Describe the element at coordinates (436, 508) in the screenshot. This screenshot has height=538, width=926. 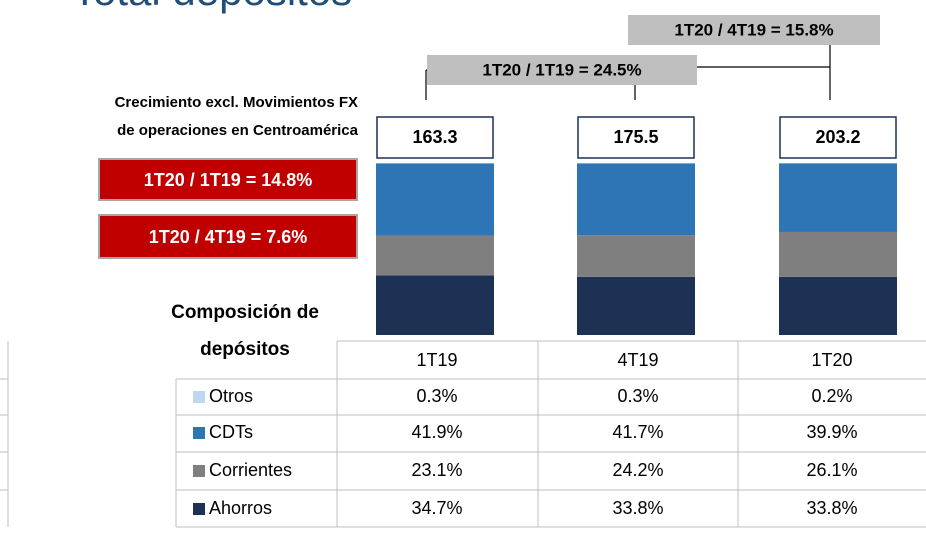
I see `table-value: 34.7%` at that location.